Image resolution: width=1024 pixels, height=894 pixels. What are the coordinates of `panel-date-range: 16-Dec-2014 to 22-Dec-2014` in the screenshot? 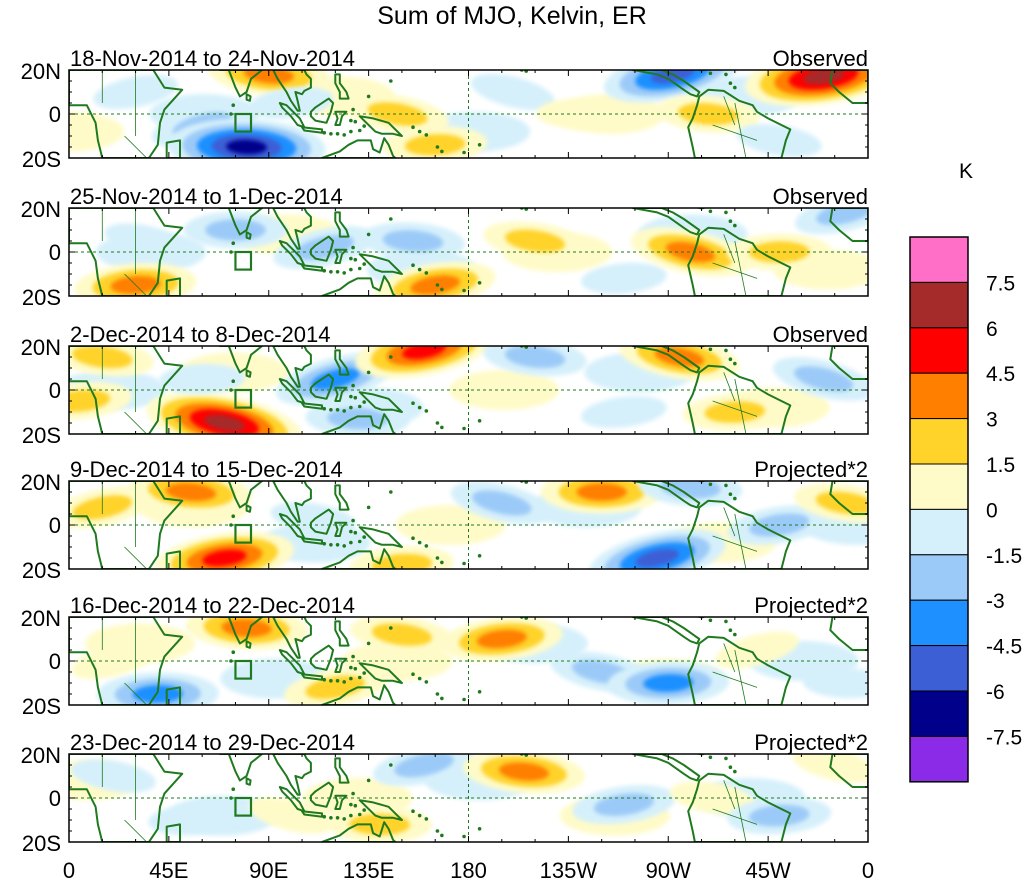 It's located at (212, 605).